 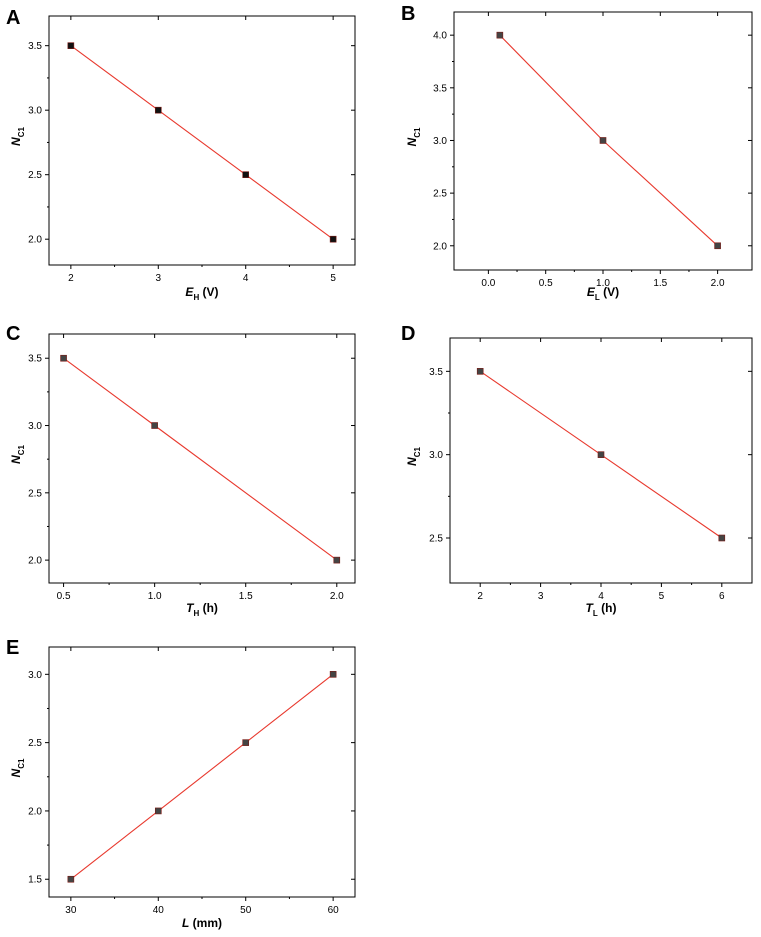 What do you see at coordinates (159, 910) in the screenshot?
I see `panel-e-x-tick-label: 40` at bounding box center [159, 910].